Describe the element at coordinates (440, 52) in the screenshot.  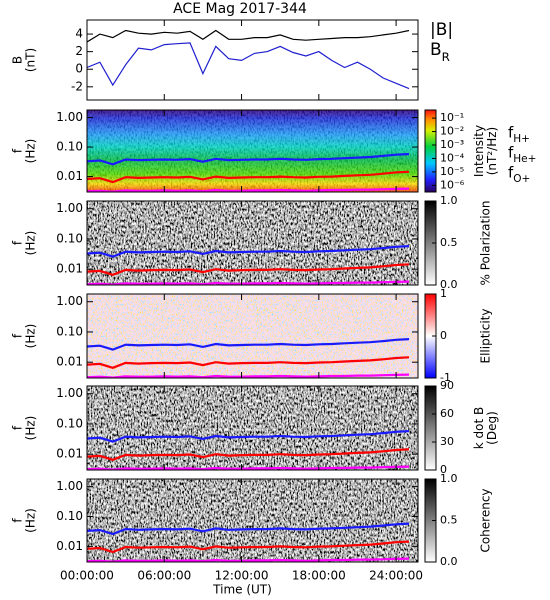
I see `legend-label: BR` at that location.